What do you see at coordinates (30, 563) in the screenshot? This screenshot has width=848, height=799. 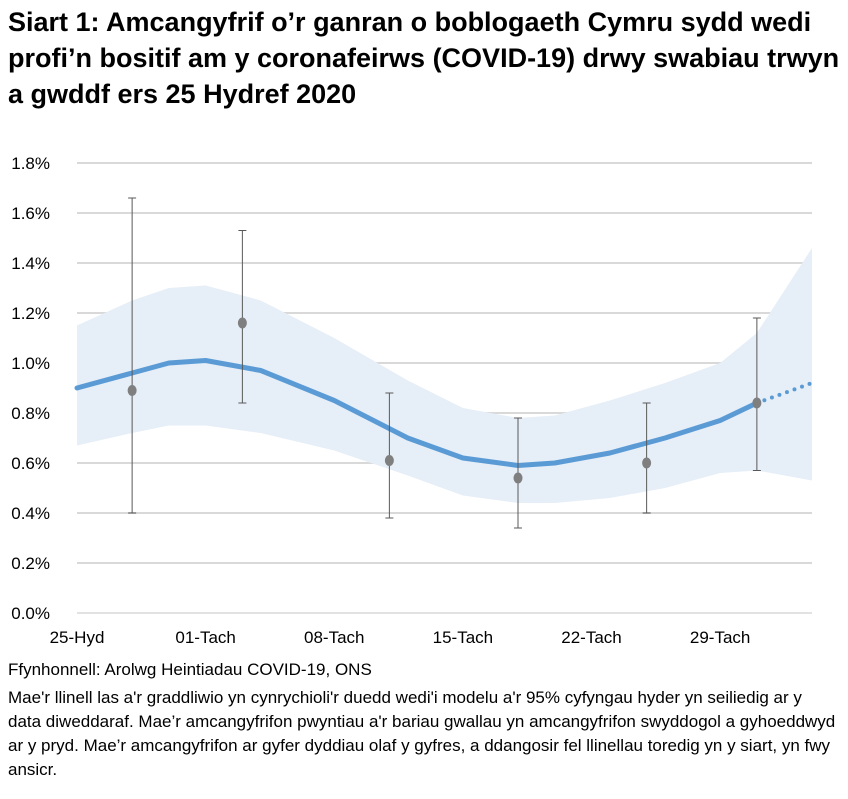 I see `y-tick-label: 0.2%` at bounding box center [30, 563].